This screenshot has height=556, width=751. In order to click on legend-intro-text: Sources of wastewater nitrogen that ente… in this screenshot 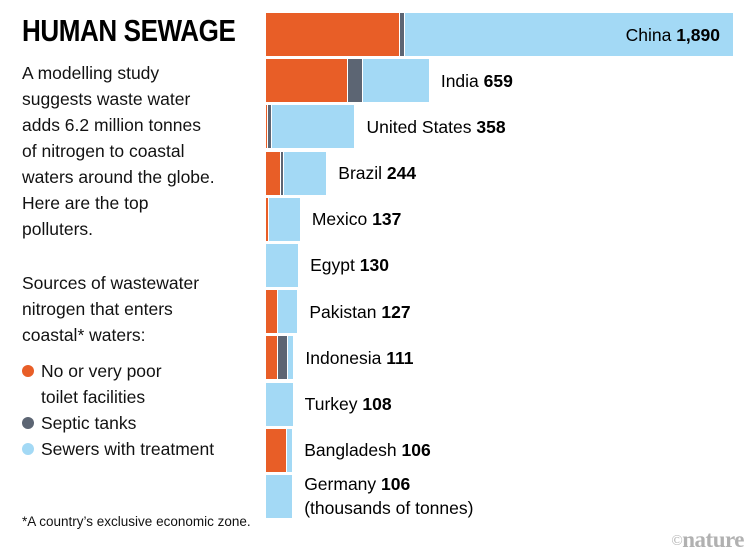, I will do `click(111, 309)`.